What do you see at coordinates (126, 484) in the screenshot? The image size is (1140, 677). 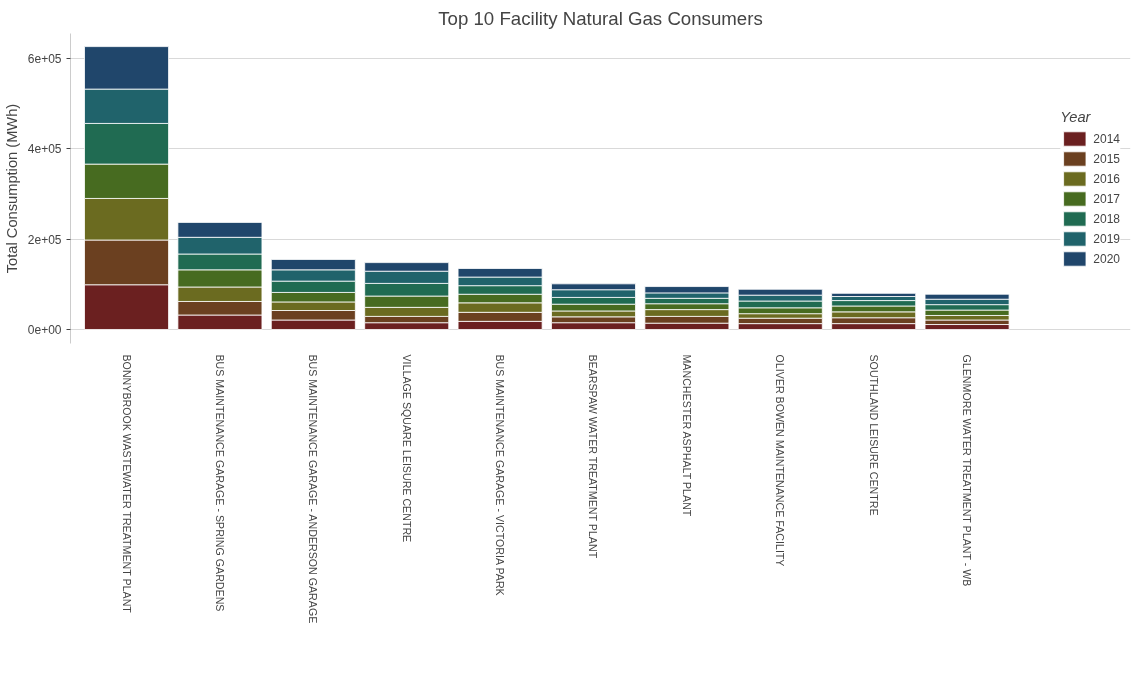 I see `x-tick-label: BONNYBROOK WASTEWATER TREATMENT PLANT` at bounding box center [126, 484].